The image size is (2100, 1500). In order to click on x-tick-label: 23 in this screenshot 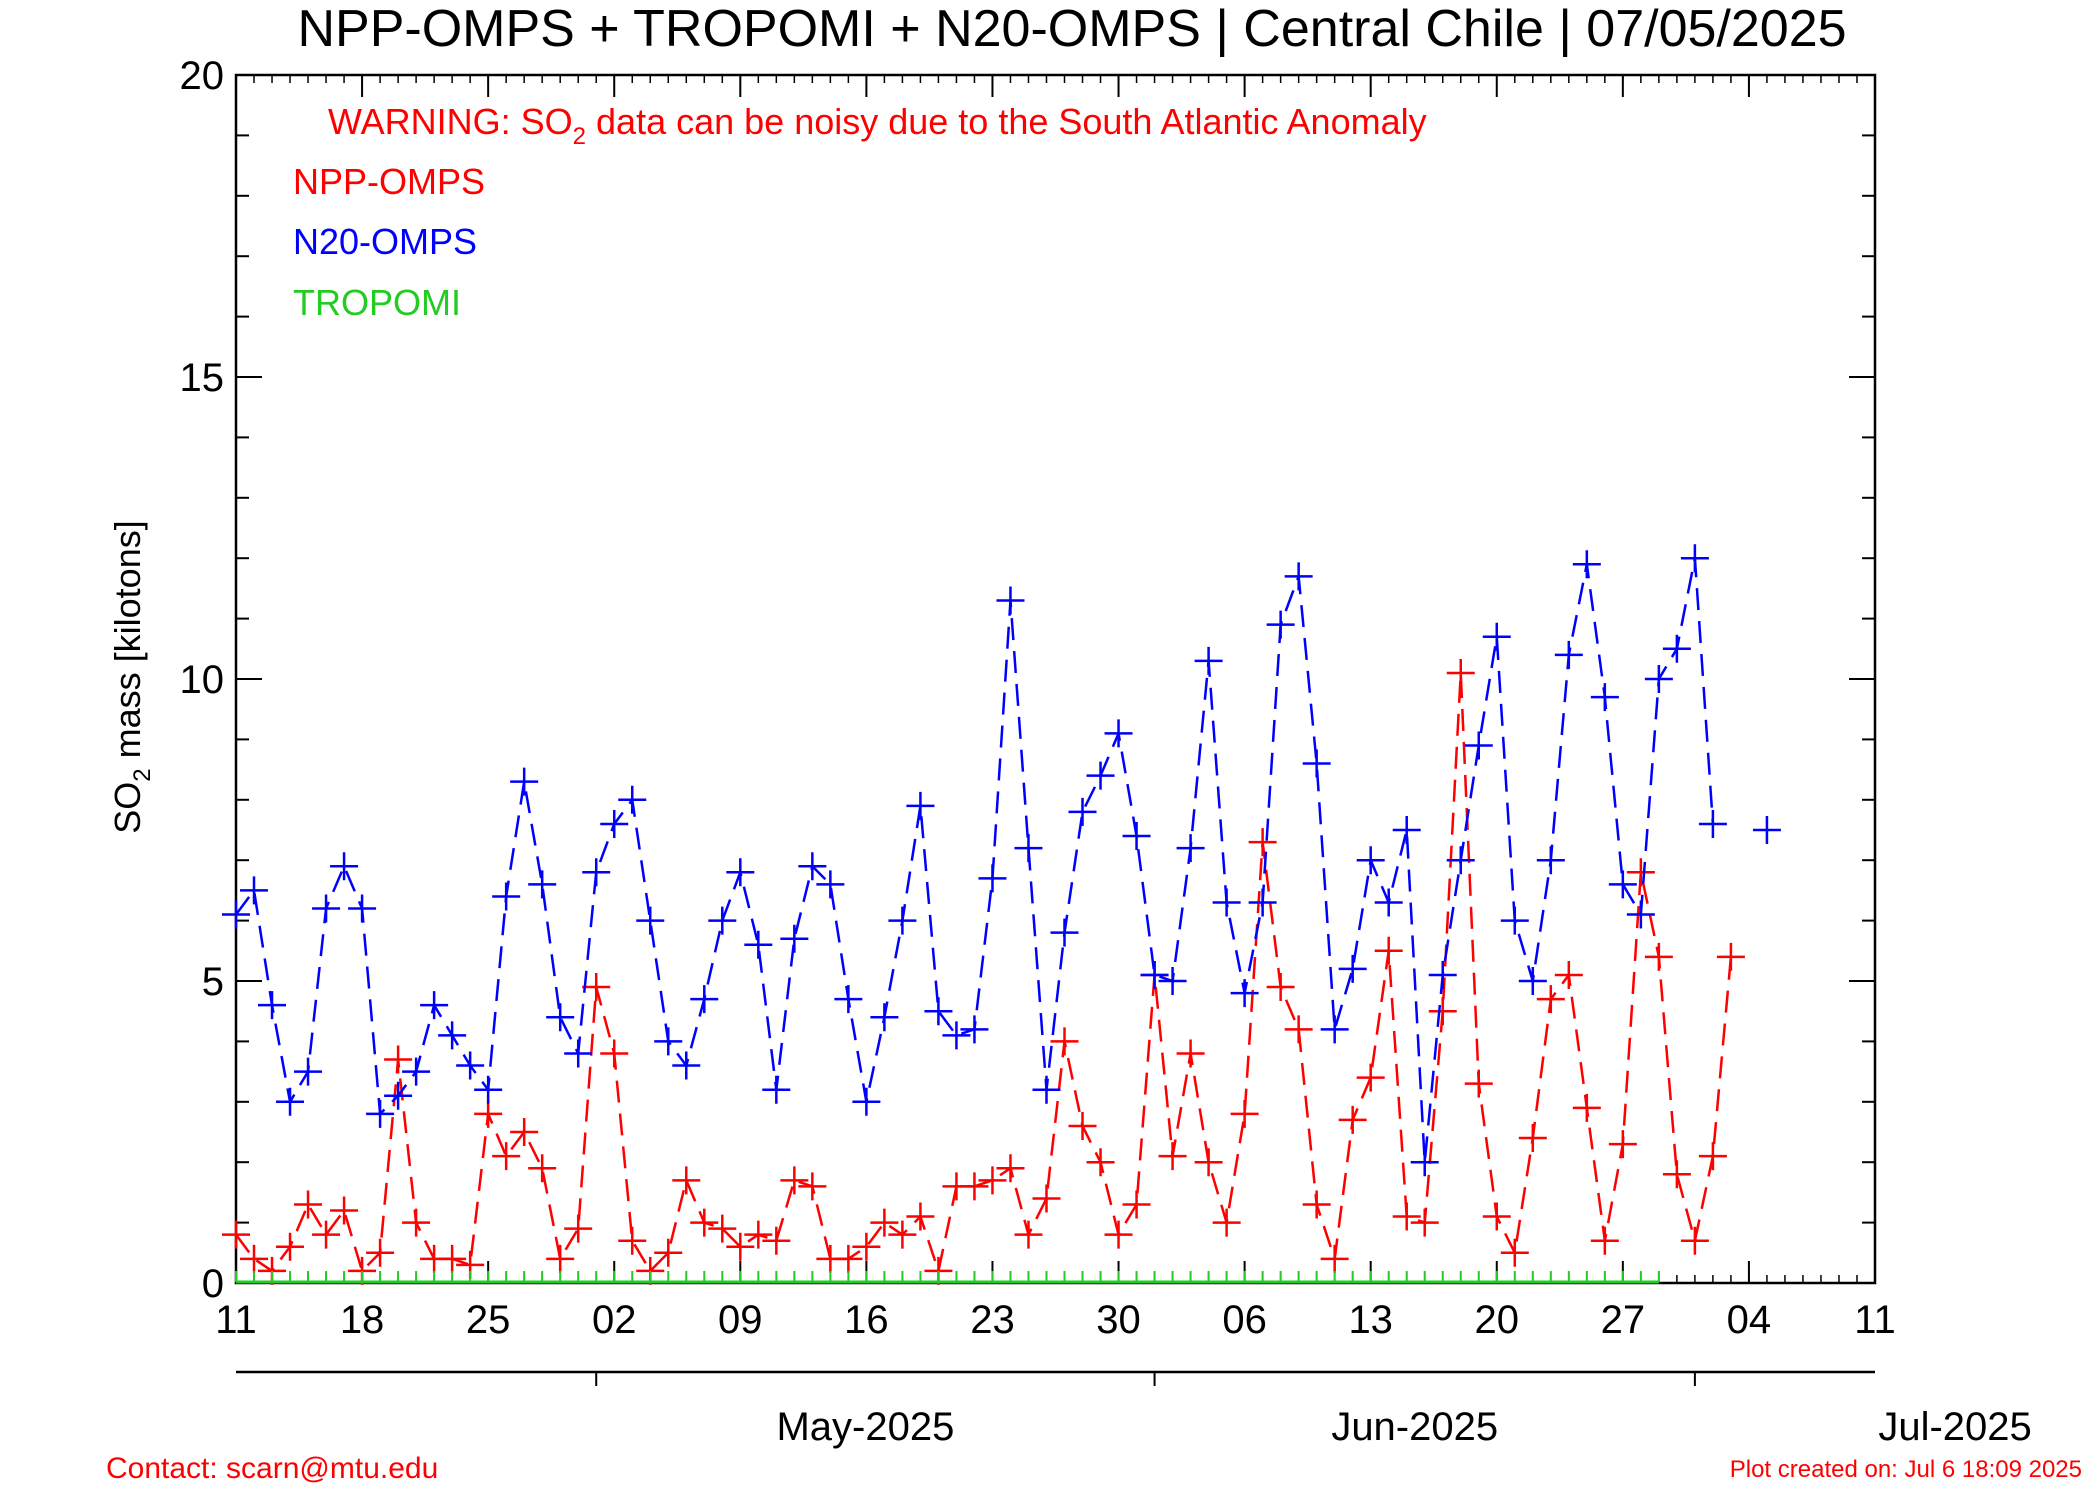, I will do `click(992, 1320)`.